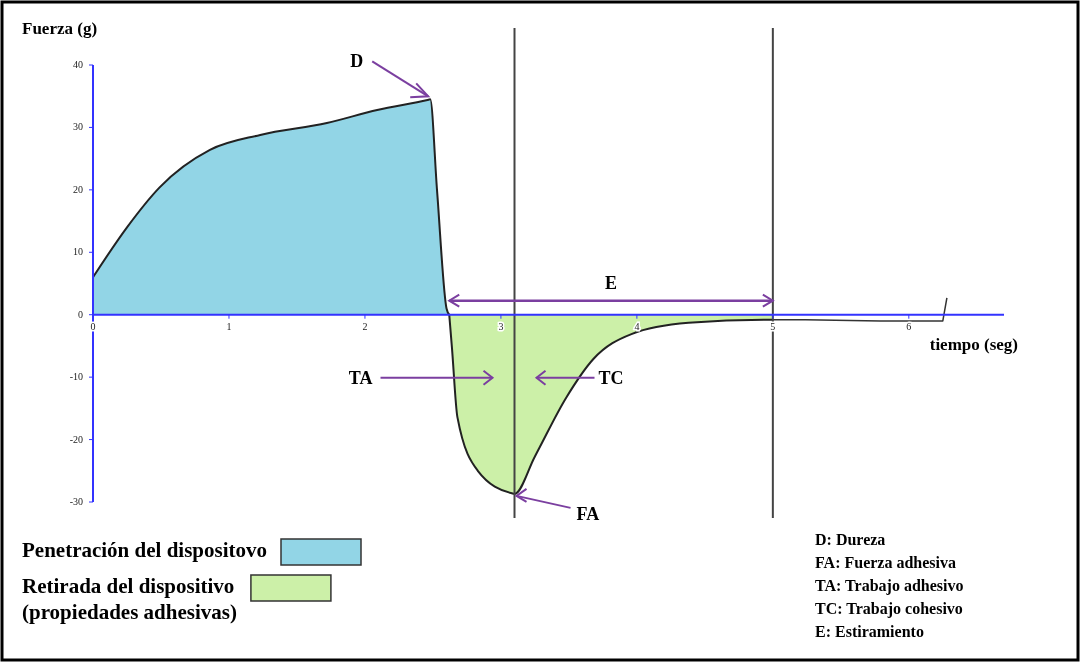  What do you see at coordinates (360, 377) in the screenshot?
I see `annotation: TA` at bounding box center [360, 377].